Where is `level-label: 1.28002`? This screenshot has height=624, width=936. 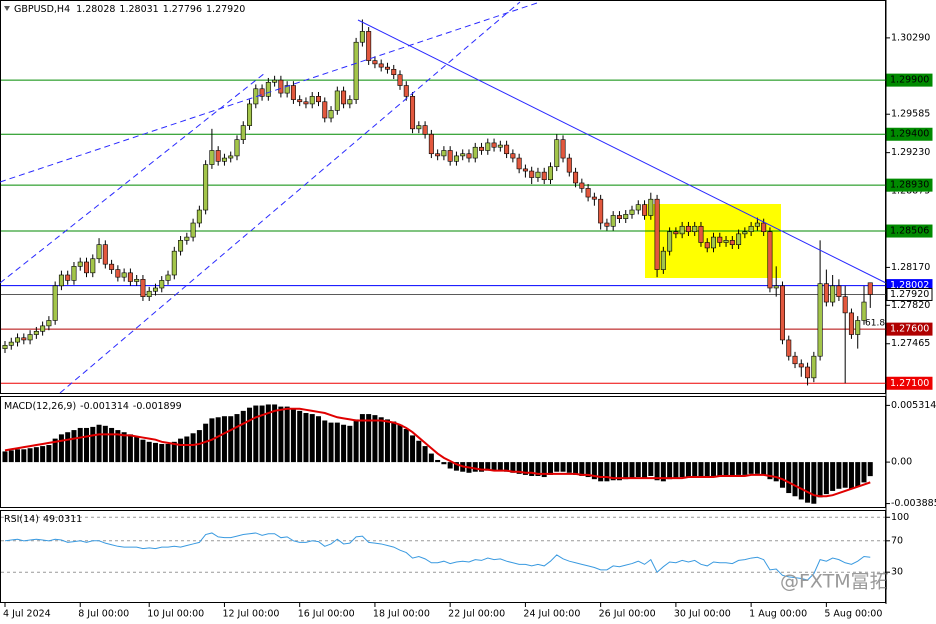
level-label: 1.28002 is located at coordinates (909, 285).